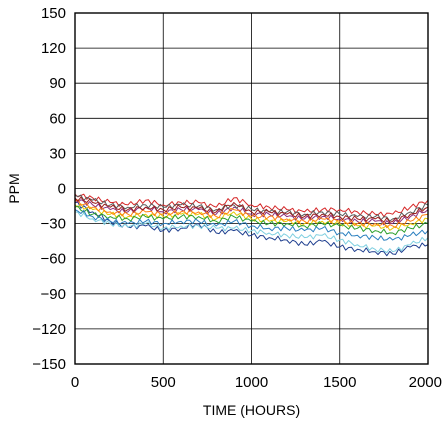 This screenshot has height=423, width=444. I want to click on y-tick-label: 30, so click(57, 153).